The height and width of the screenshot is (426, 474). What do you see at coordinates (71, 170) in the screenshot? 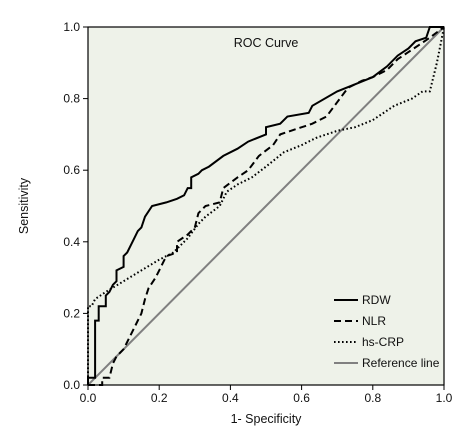
I see `y-tick-label: 0.6` at bounding box center [71, 170].